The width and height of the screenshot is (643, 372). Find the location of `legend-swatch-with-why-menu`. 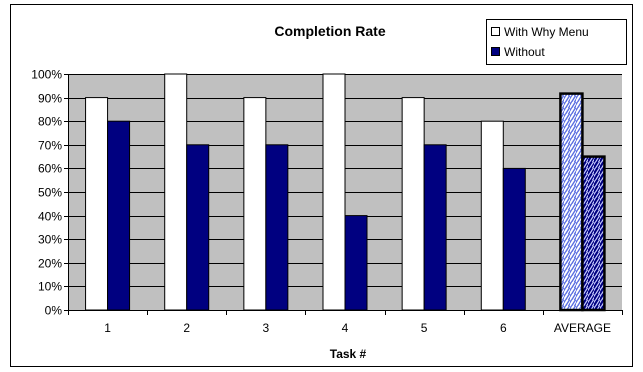

legend-swatch-with-why-menu is located at coordinates (495, 31).